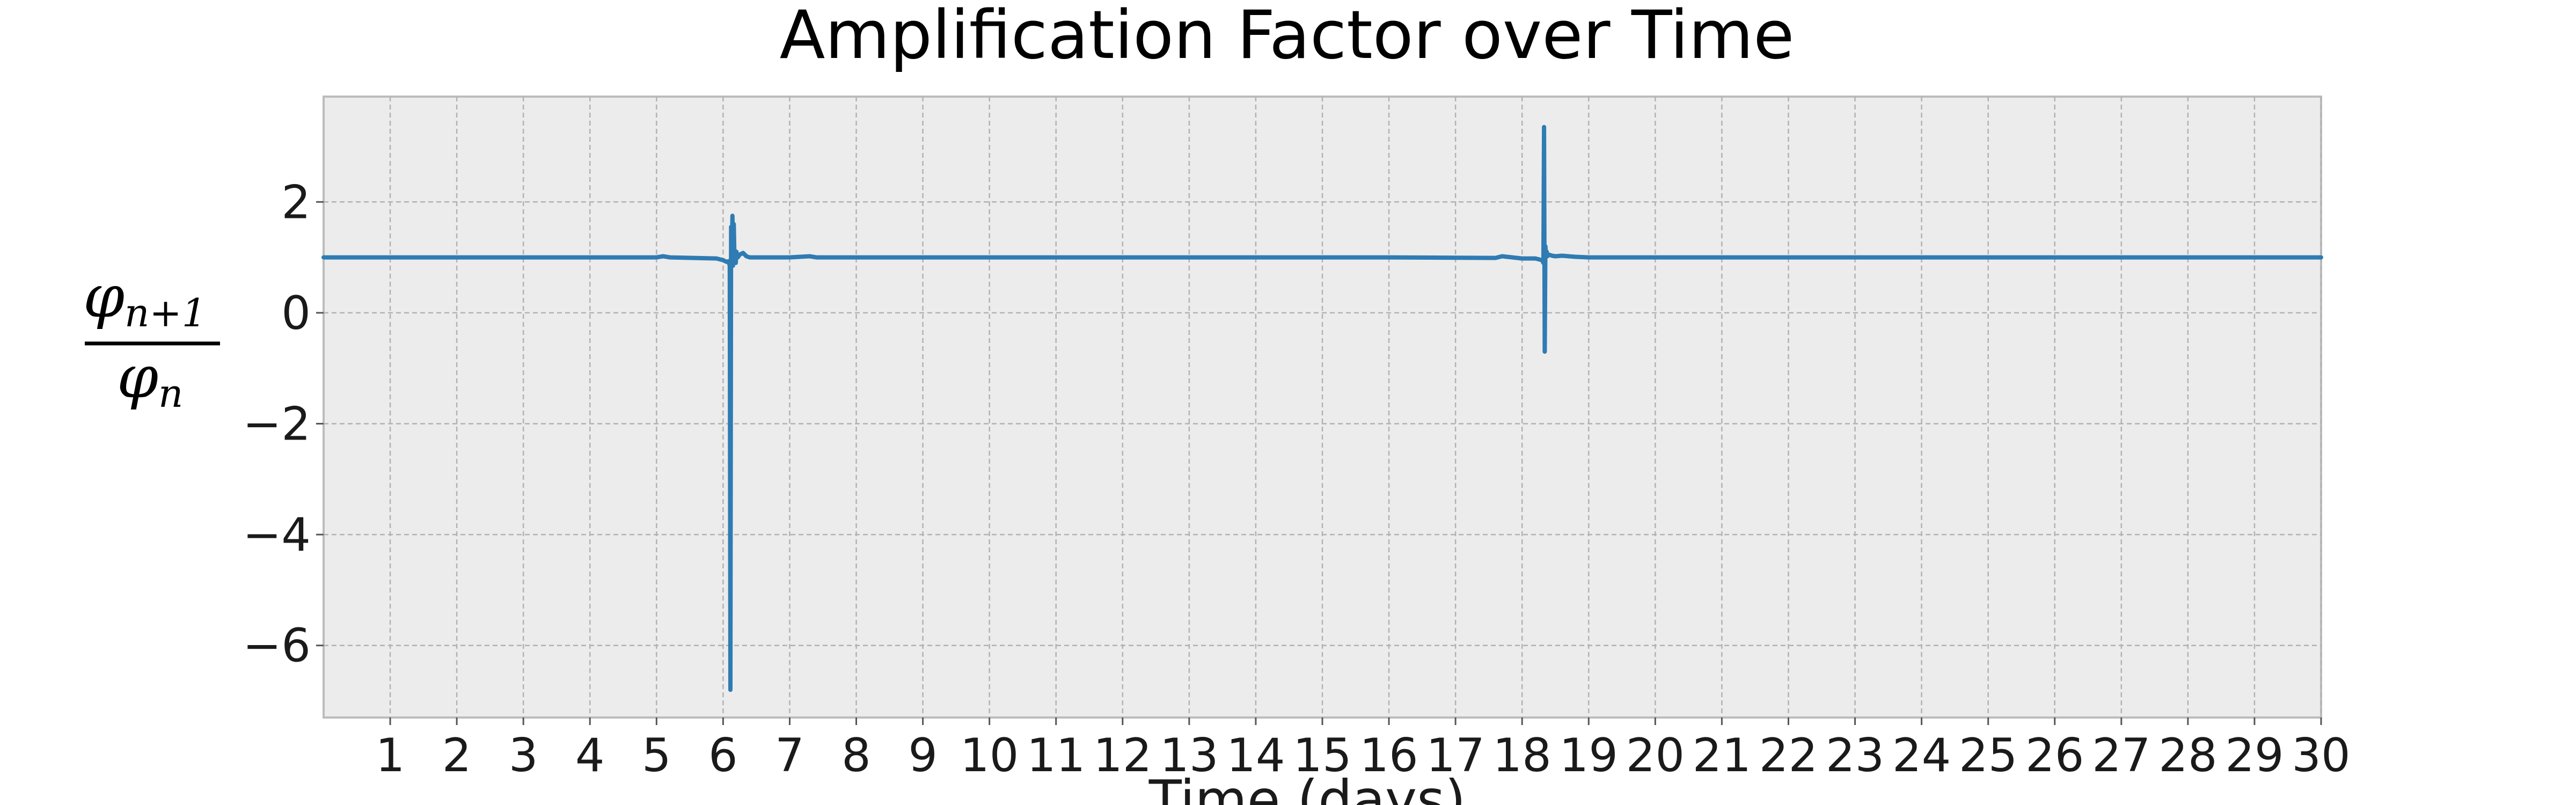 The image size is (2576, 805). What do you see at coordinates (723, 755) in the screenshot?
I see `x-tick-label: 6` at bounding box center [723, 755].